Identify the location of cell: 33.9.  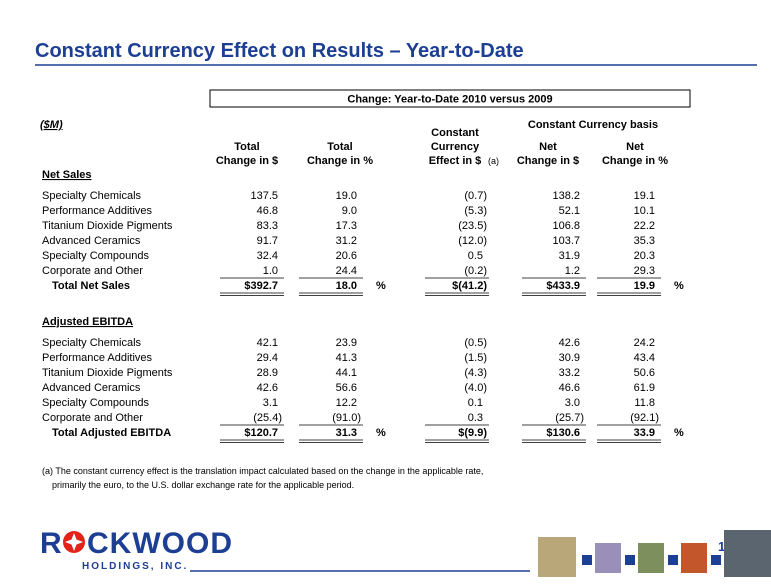
(644, 433).